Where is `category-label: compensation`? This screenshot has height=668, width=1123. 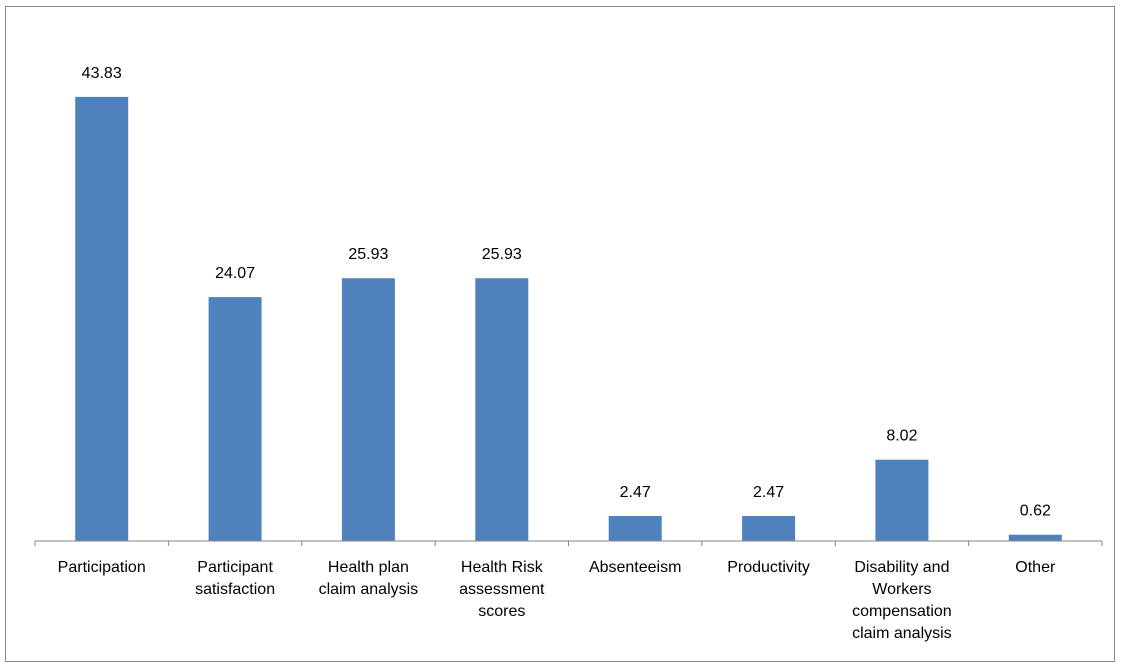
category-label: compensation is located at coordinates (902, 611).